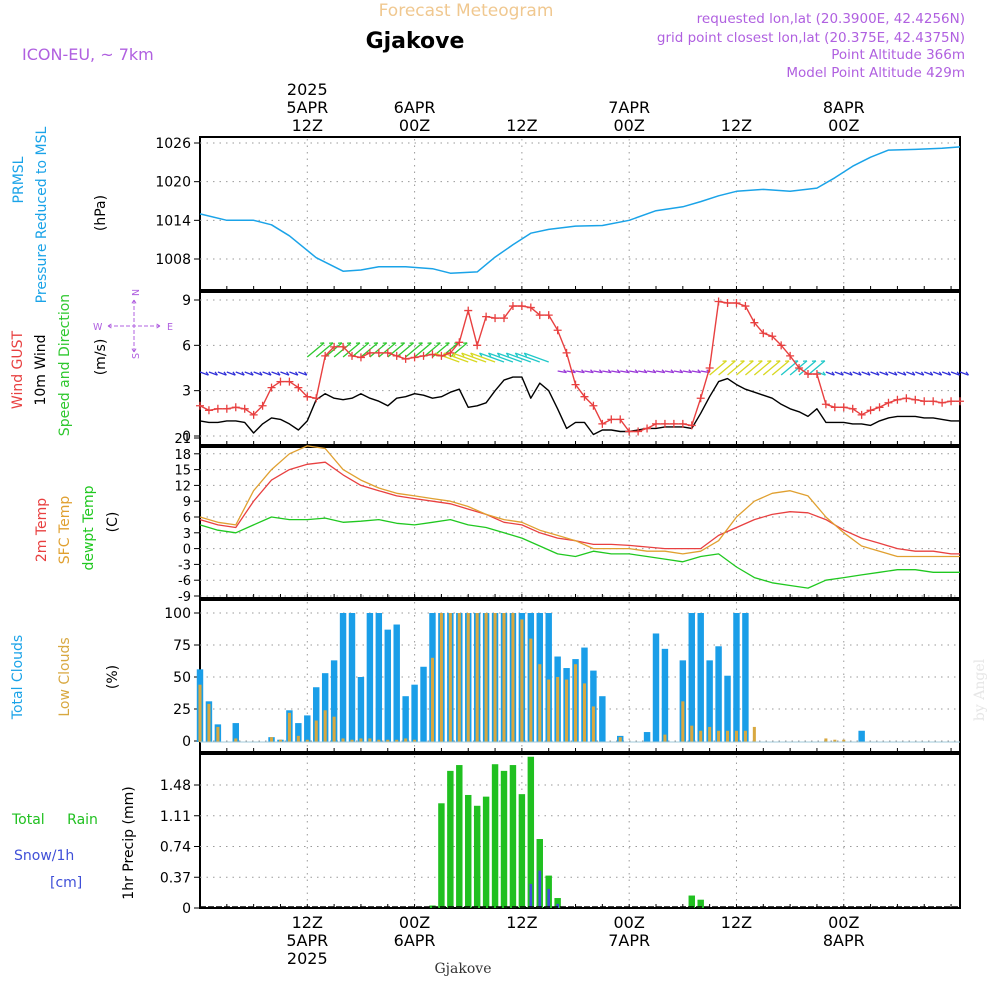 The width and height of the screenshot is (1000, 1000). I want to click on location-title: Gjakove, so click(415, 41).